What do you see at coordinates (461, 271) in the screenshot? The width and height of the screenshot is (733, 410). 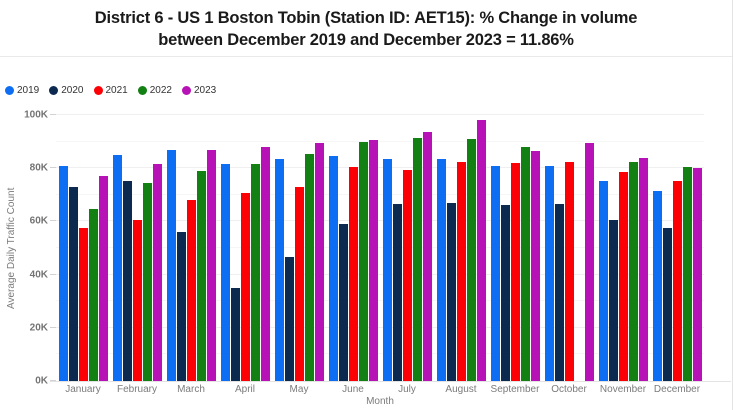 I see `bar-2021-august` at bounding box center [461, 271].